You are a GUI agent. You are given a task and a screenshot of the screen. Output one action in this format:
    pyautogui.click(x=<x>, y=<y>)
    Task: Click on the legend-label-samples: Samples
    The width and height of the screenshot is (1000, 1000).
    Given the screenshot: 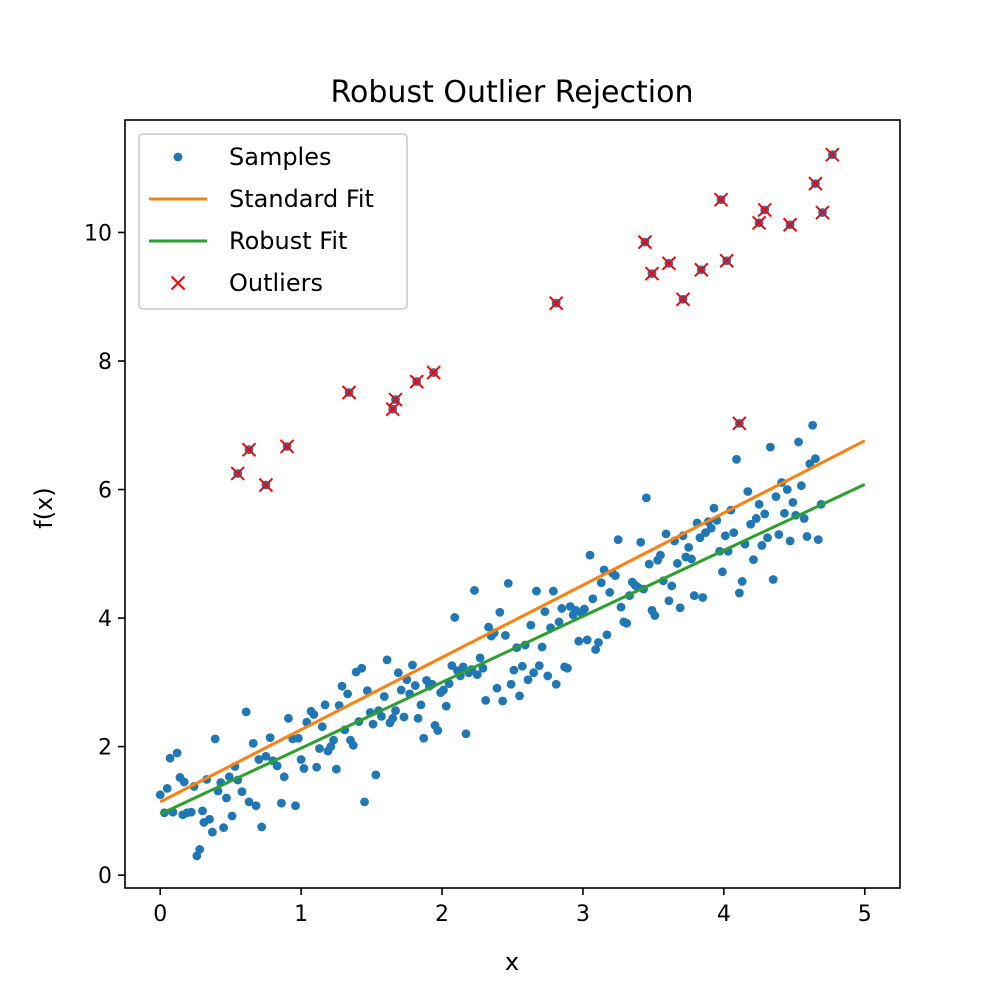 What is the action you would take?
    pyautogui.click(x=280, y=157)
    